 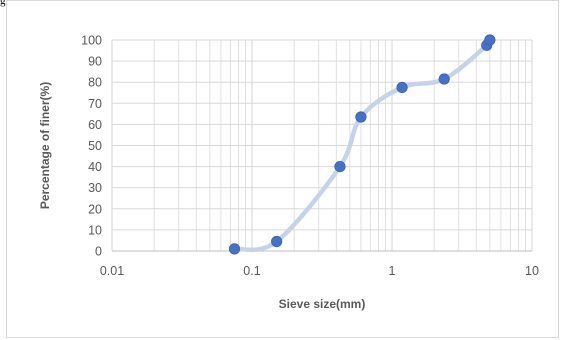 What do you see at coordinates (95, 146) in the screenshot?
I see `y-tick-label: 50` at bounding box center [95, 146].